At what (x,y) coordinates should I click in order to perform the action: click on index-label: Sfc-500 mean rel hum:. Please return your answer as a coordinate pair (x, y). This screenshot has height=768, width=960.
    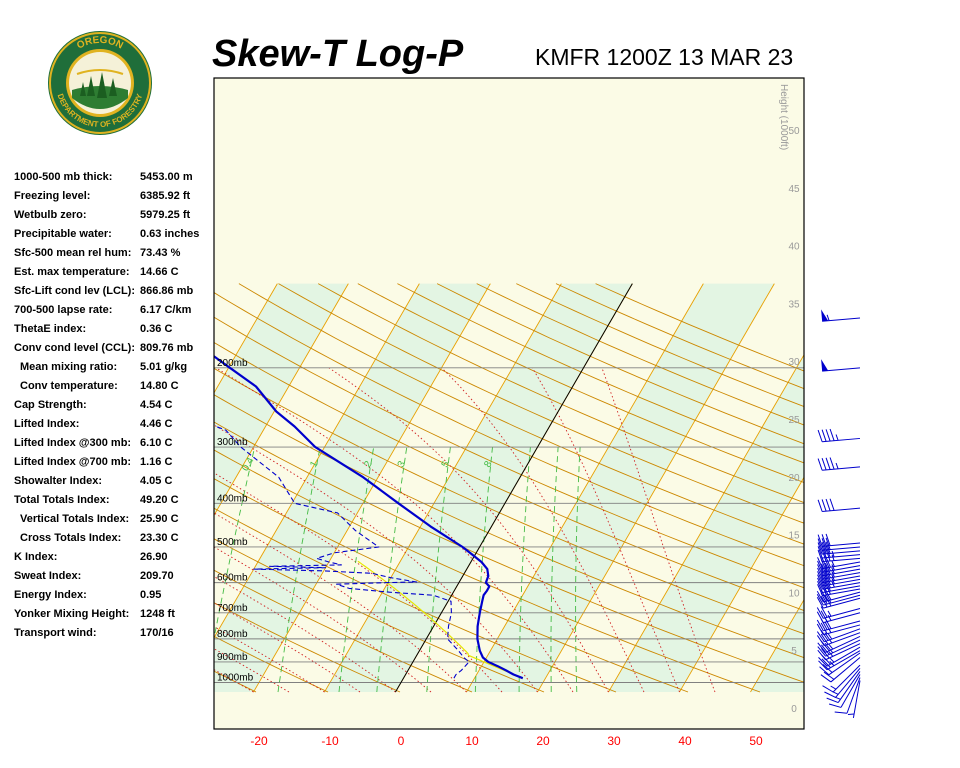
    Looking at the image, I should click on (73, 253).